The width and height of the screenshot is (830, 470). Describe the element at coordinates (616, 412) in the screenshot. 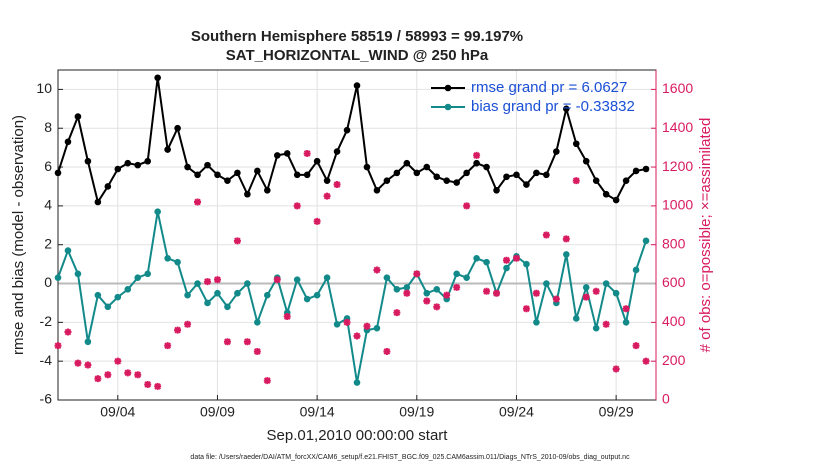

I see `x-tick-label: 09/29` at that location.